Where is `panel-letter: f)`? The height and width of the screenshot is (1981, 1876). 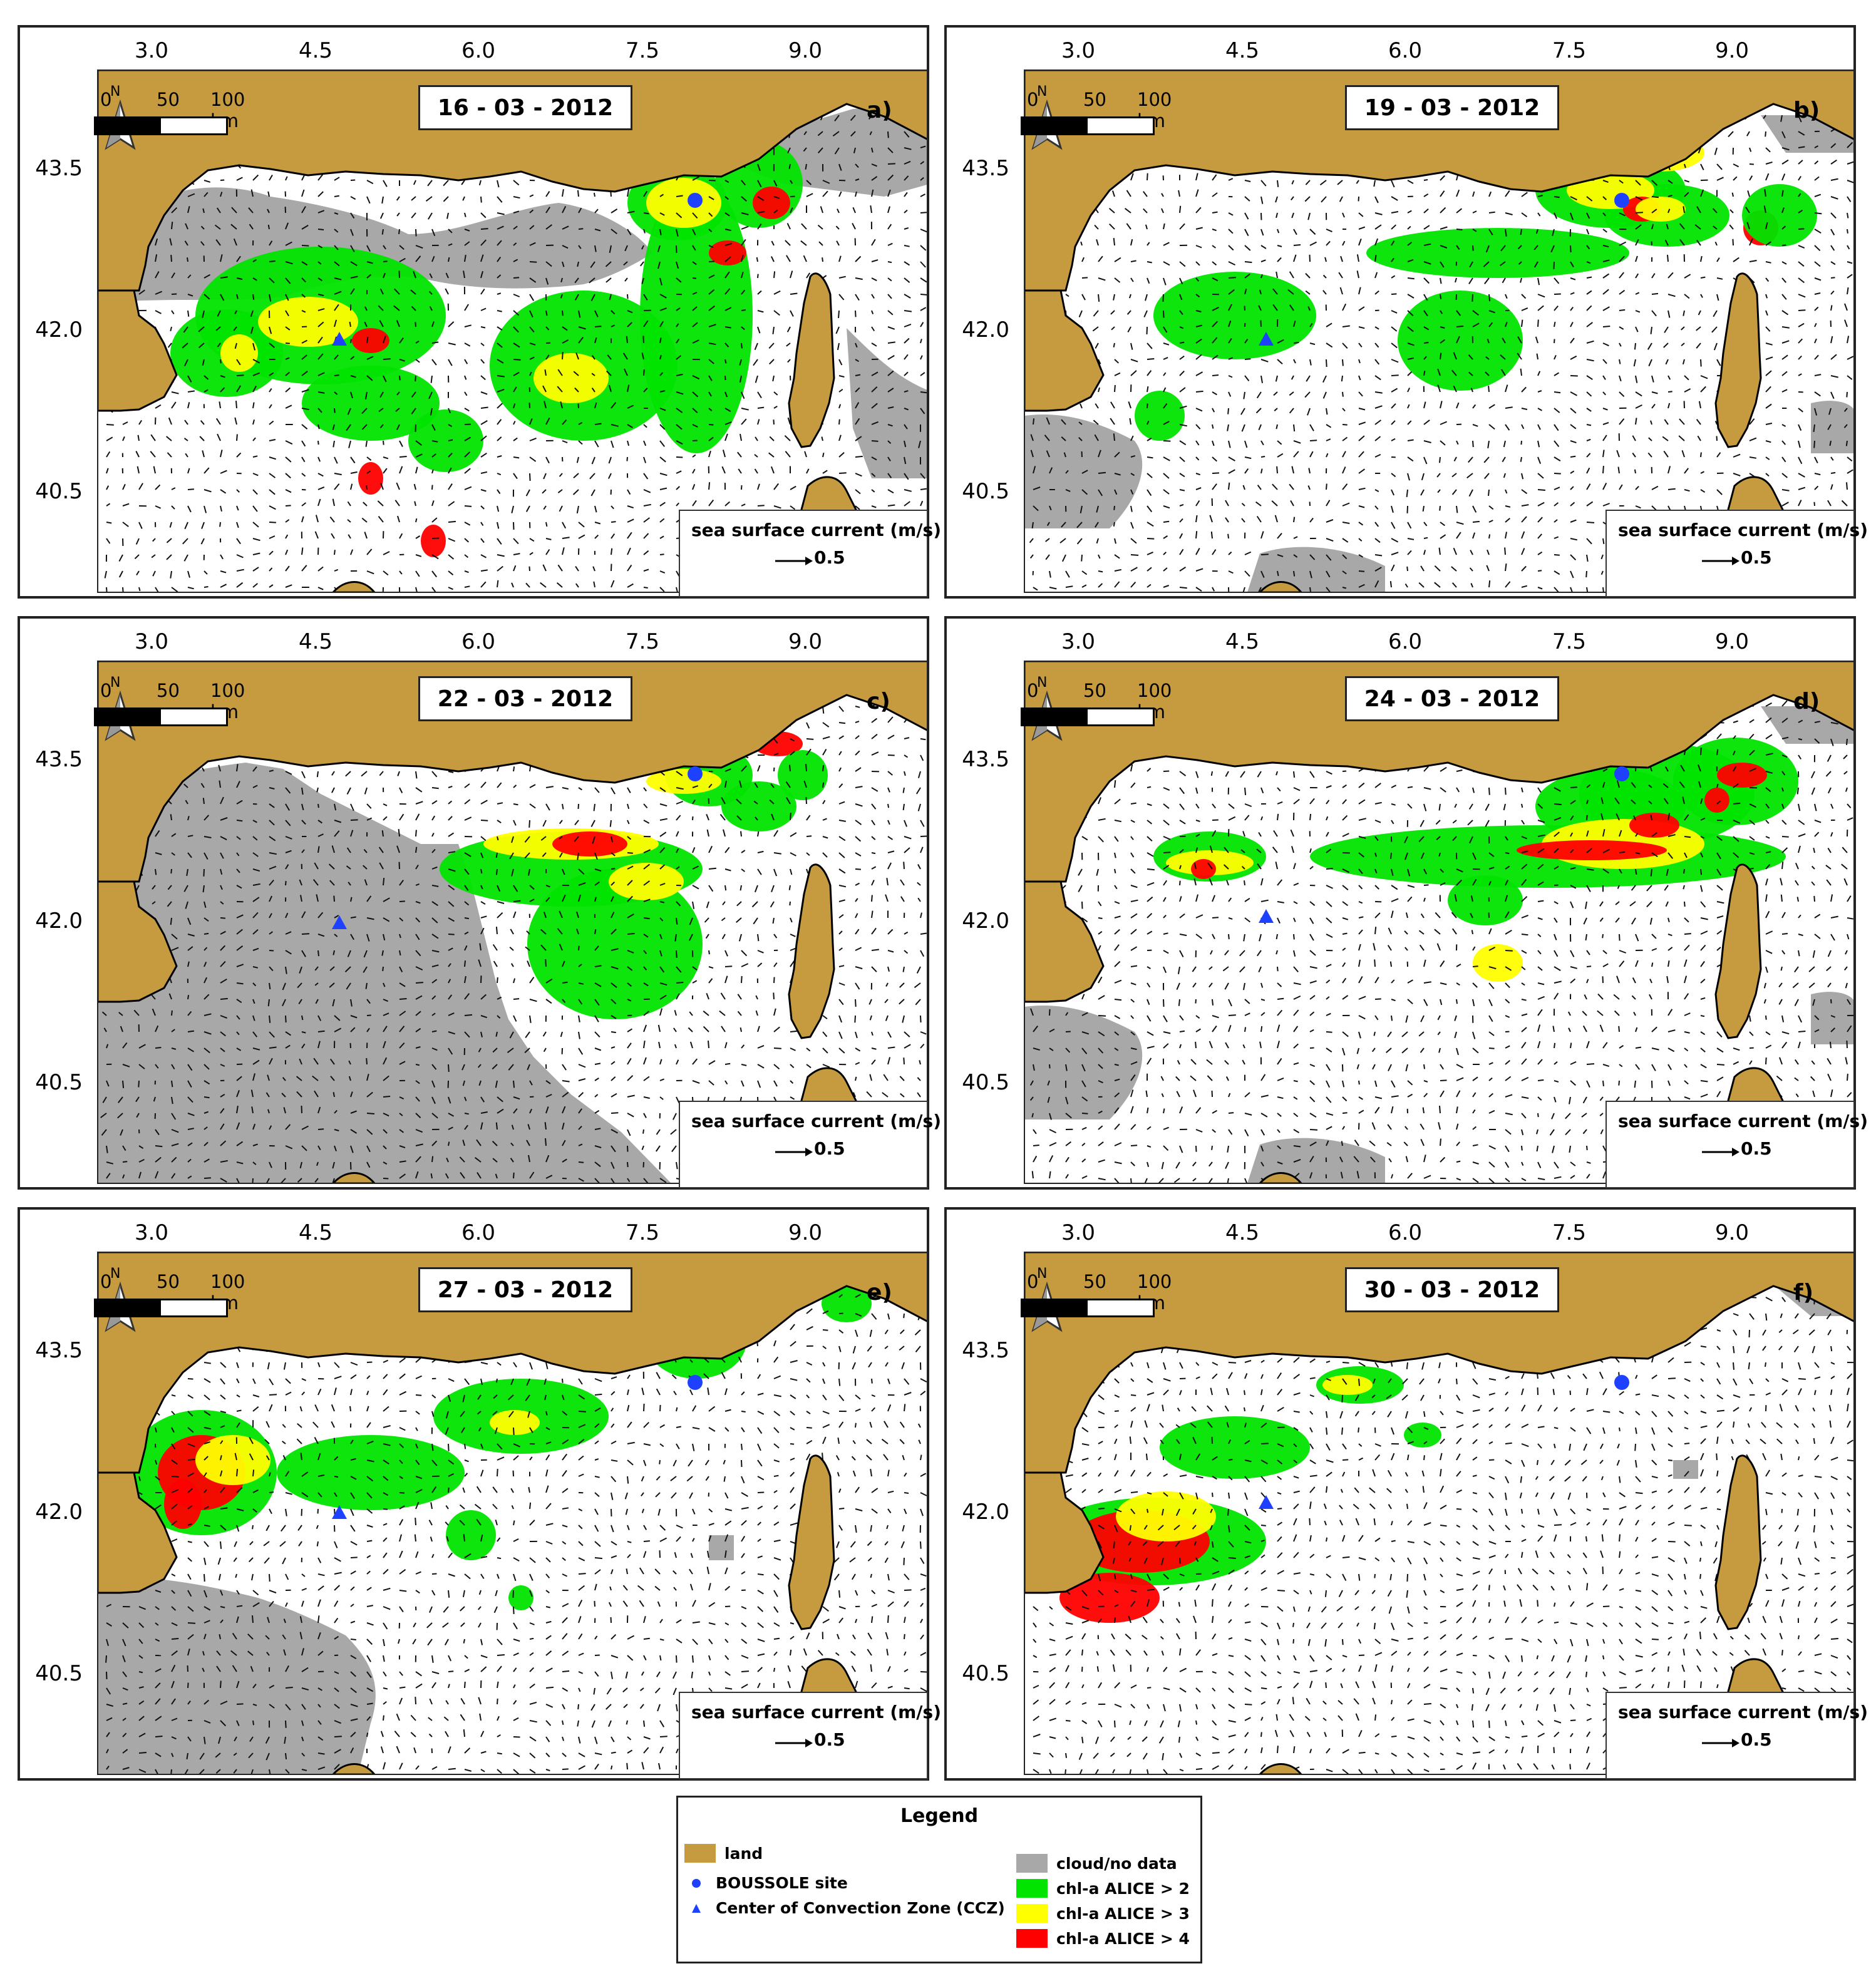
panel-letter: f) is located at coordinates (1803, 1292).